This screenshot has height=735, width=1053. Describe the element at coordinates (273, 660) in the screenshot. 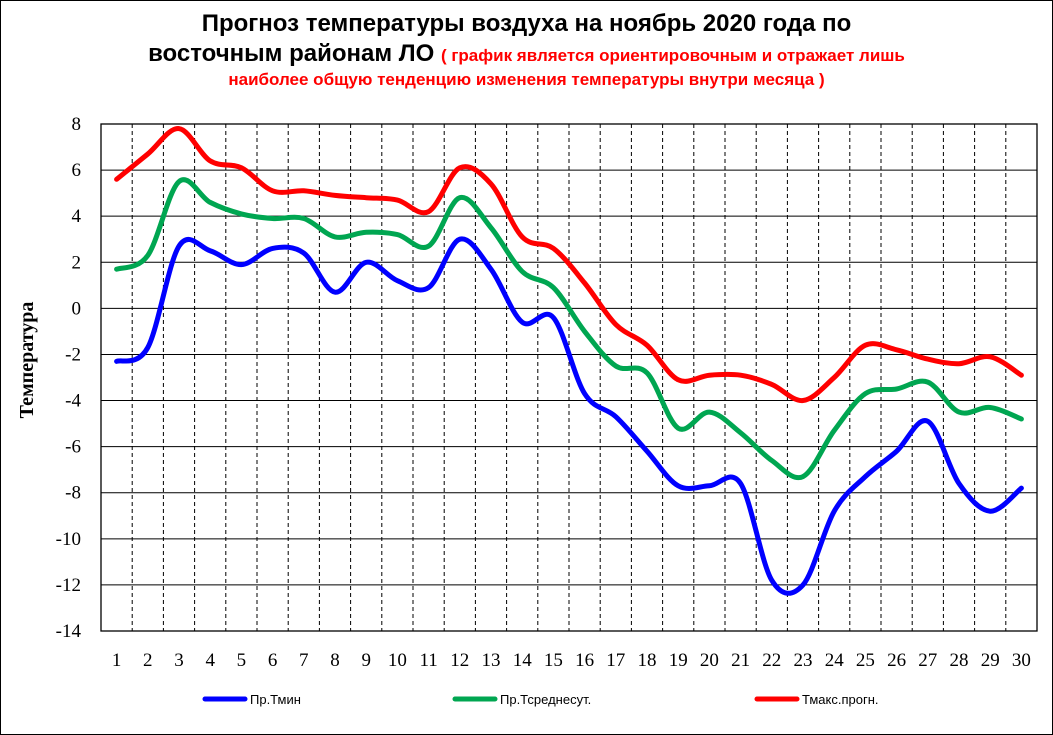

I see `x-tick-label: 6` at that location.